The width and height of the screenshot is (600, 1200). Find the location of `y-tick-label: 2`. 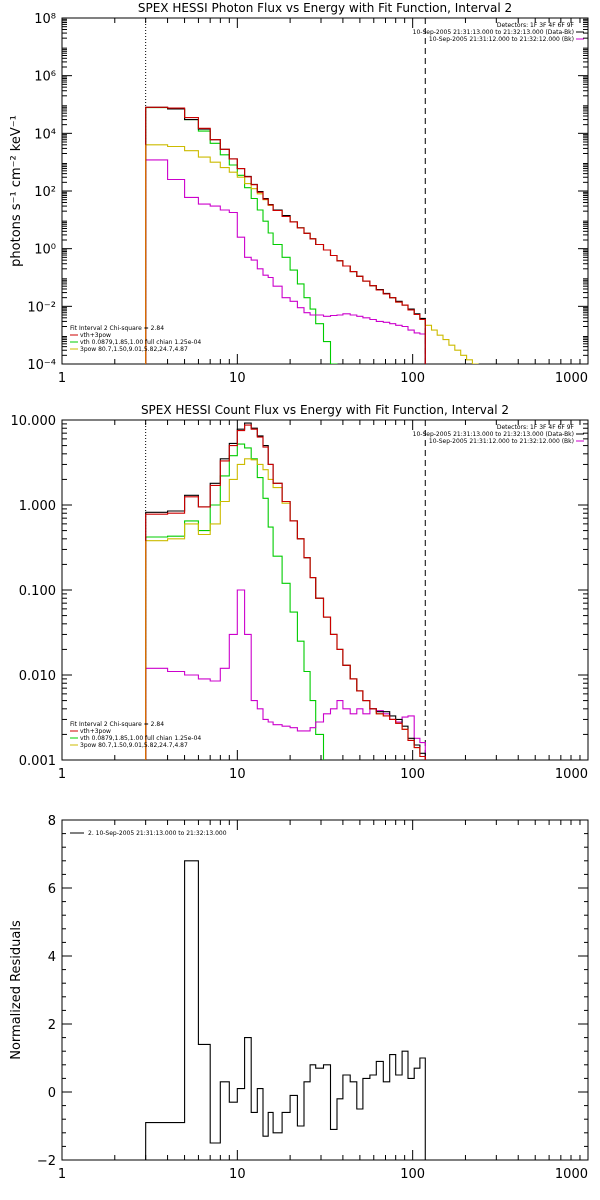

y-tick-label: 2 is located at coordinates (52, 1025).